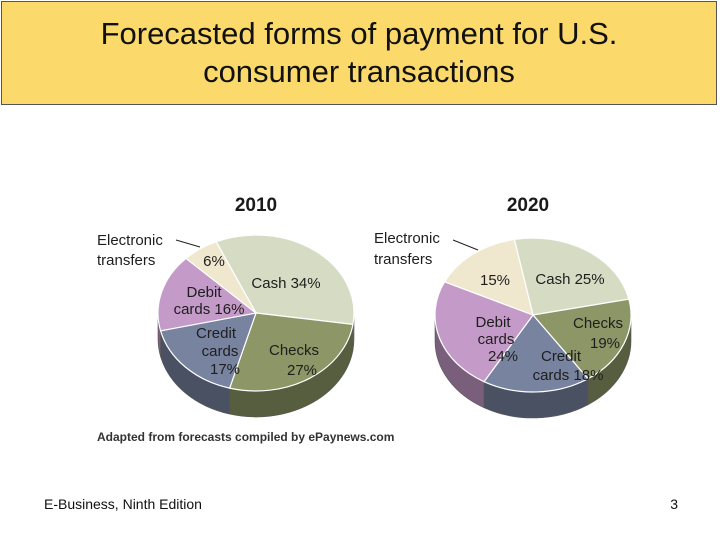  I want to click on credit-label-2020-line2: cards 18%, so click(568, 375).